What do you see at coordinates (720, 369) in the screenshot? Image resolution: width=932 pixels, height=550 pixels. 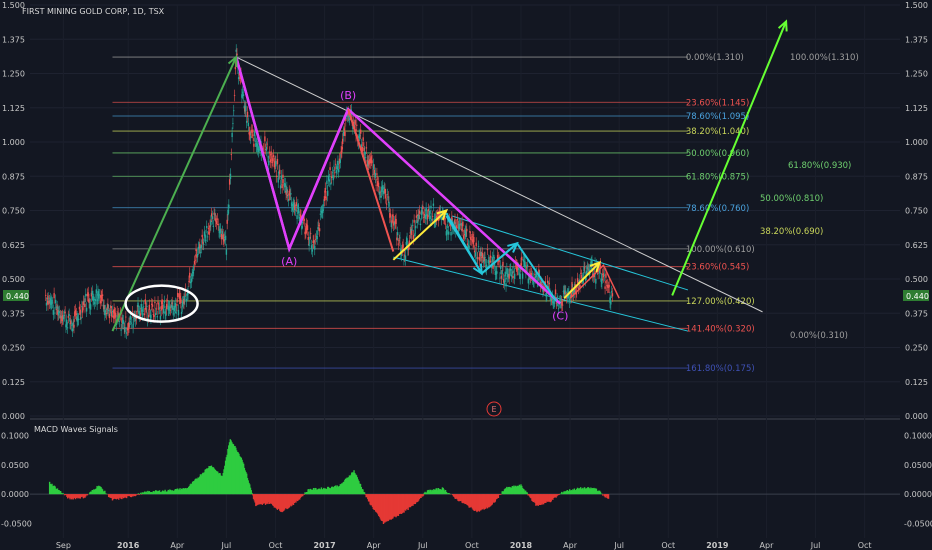 I see `fib-label: 161.80%(0.175)` at bounding box center [720, 369].